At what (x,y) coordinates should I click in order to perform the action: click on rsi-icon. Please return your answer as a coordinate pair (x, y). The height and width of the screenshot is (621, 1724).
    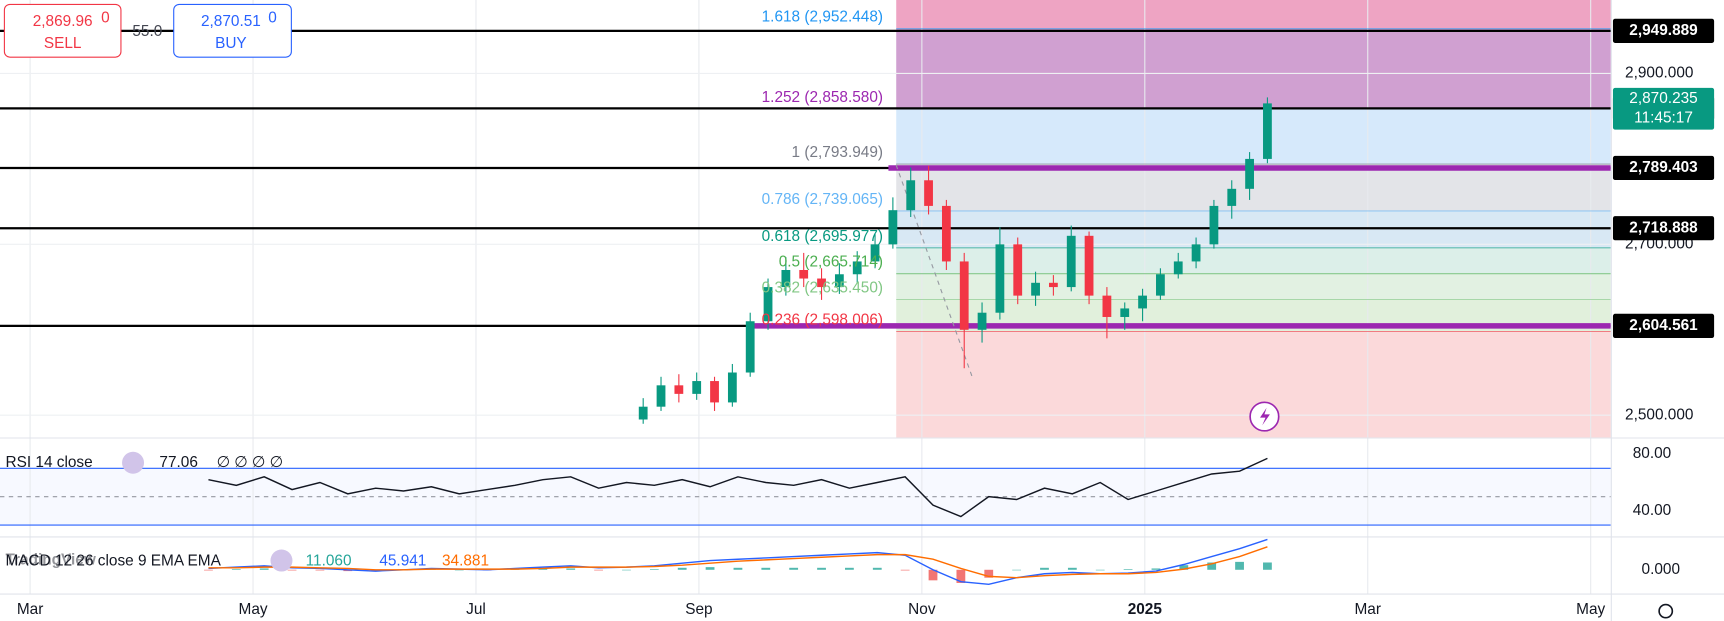
    Looking at the image, I should click on (133, 462).